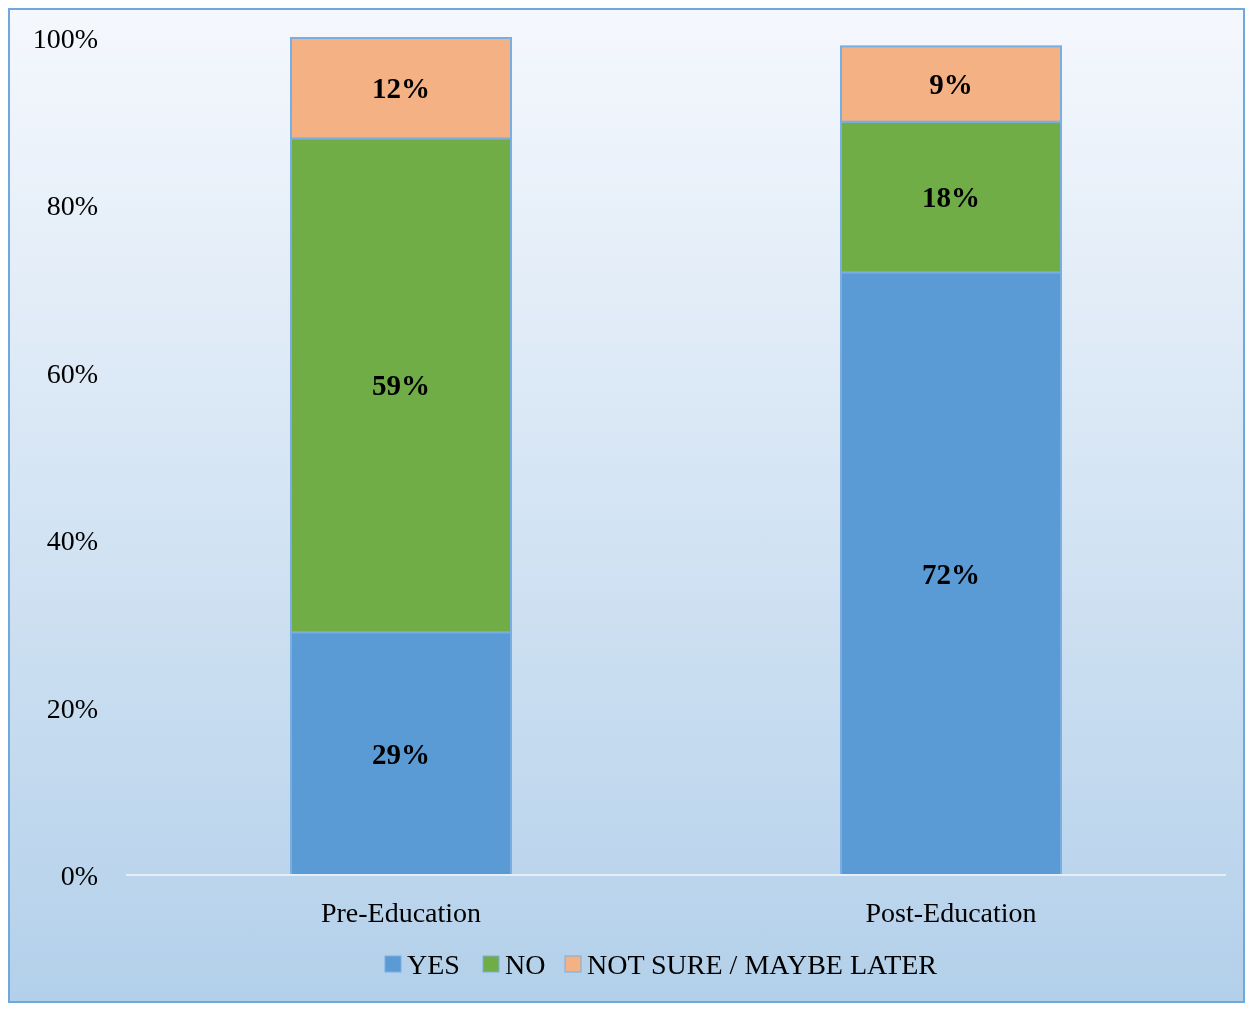 This screenshot has width=1253, height=1011. I want to click on data-label: 29%, so click(401, 753).